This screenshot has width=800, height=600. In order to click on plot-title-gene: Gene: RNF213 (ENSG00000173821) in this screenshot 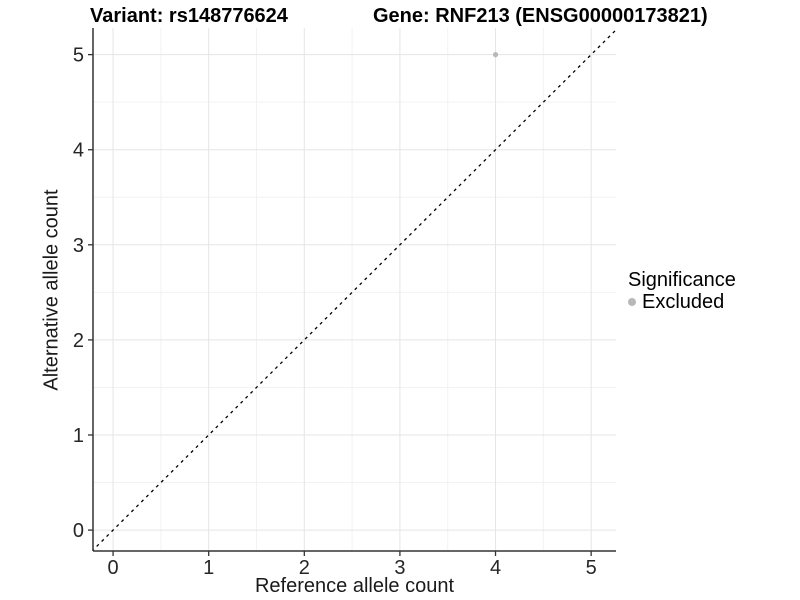, I will do `click(540, 16)`.